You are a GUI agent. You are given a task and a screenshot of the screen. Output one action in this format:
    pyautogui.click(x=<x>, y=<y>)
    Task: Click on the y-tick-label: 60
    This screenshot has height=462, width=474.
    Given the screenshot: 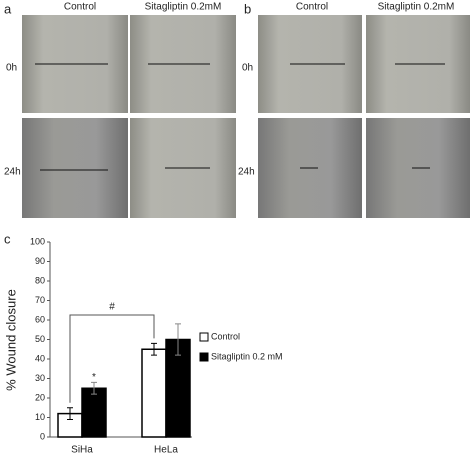 What is the action you would take?
    pyautogui.click(x=40, y=319)
    